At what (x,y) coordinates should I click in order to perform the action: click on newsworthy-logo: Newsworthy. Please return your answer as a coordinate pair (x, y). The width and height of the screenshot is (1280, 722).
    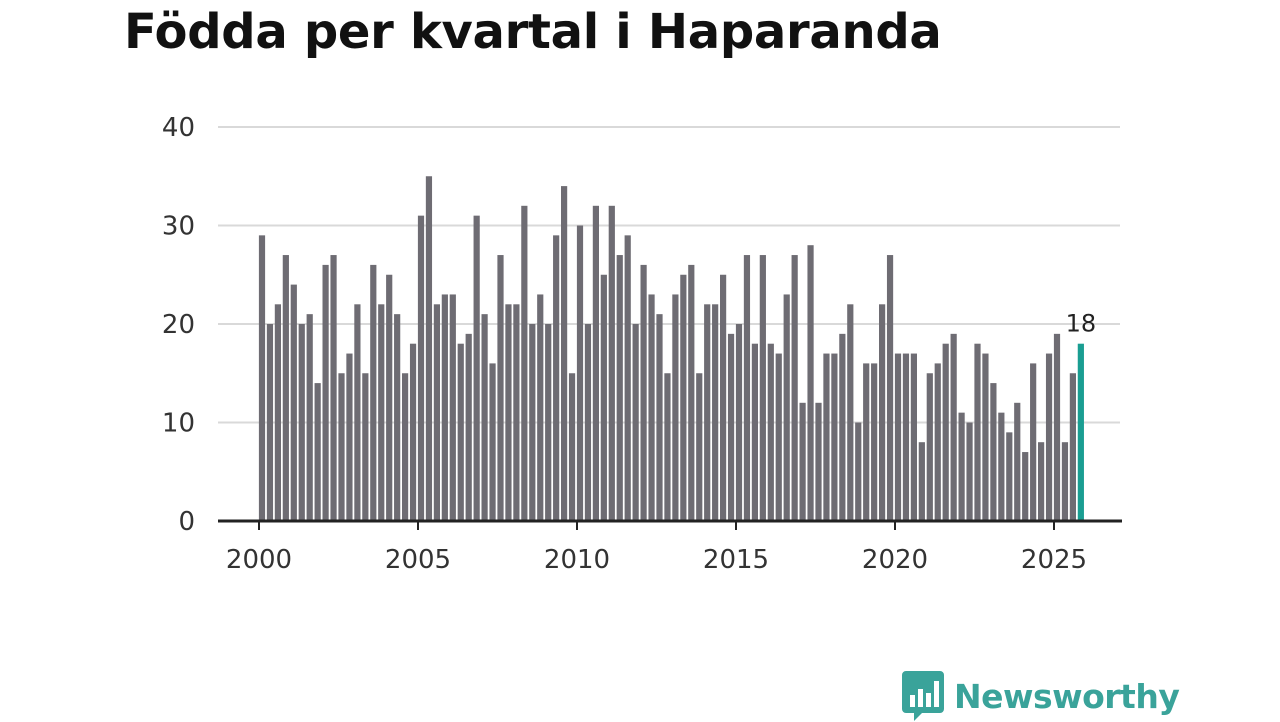
    Looking at the image, I should click on (1041, 696).